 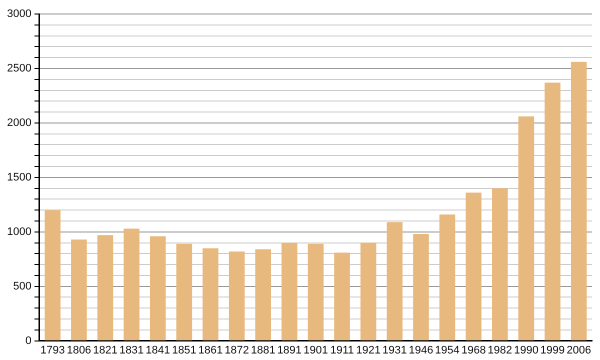 What do you see at coordinates (19, 68) in the screenshot?
I see `y-tick-label: 2500` at bounding box center [19, 68].